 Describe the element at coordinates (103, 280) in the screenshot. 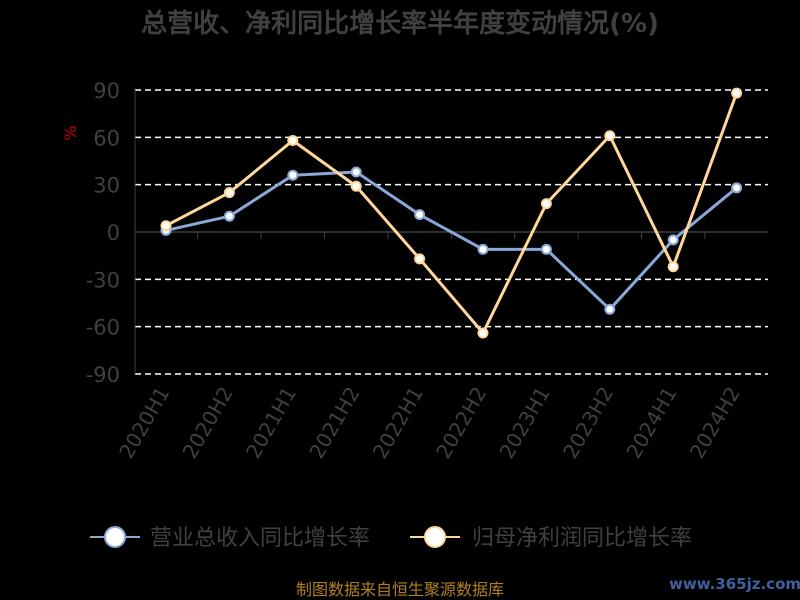

I see `y-tick-label: -30` at that location.